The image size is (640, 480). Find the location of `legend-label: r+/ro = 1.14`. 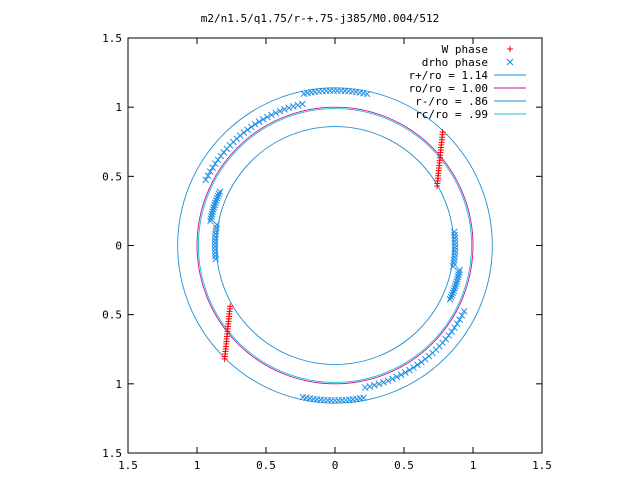

legend-label: r+/ro = 1.14 is located at coordinates (449, 75).